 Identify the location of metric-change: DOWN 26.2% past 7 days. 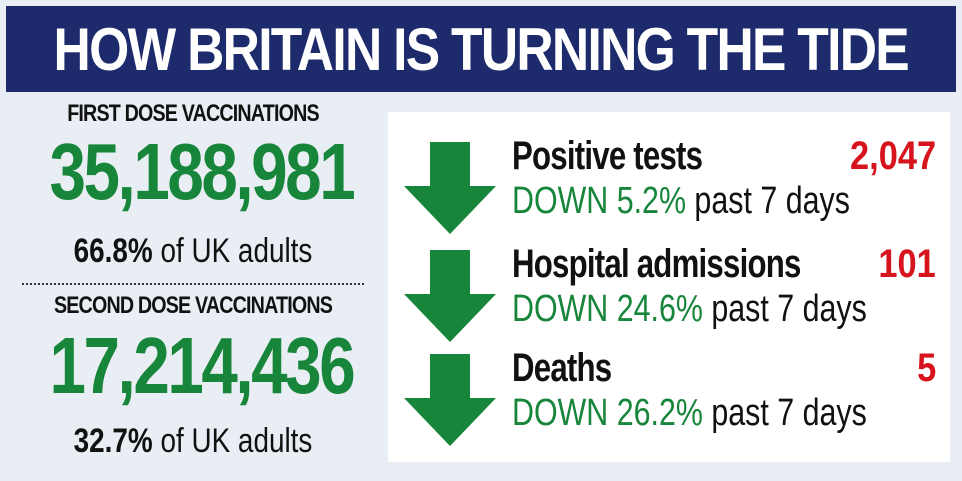
(689, 413).